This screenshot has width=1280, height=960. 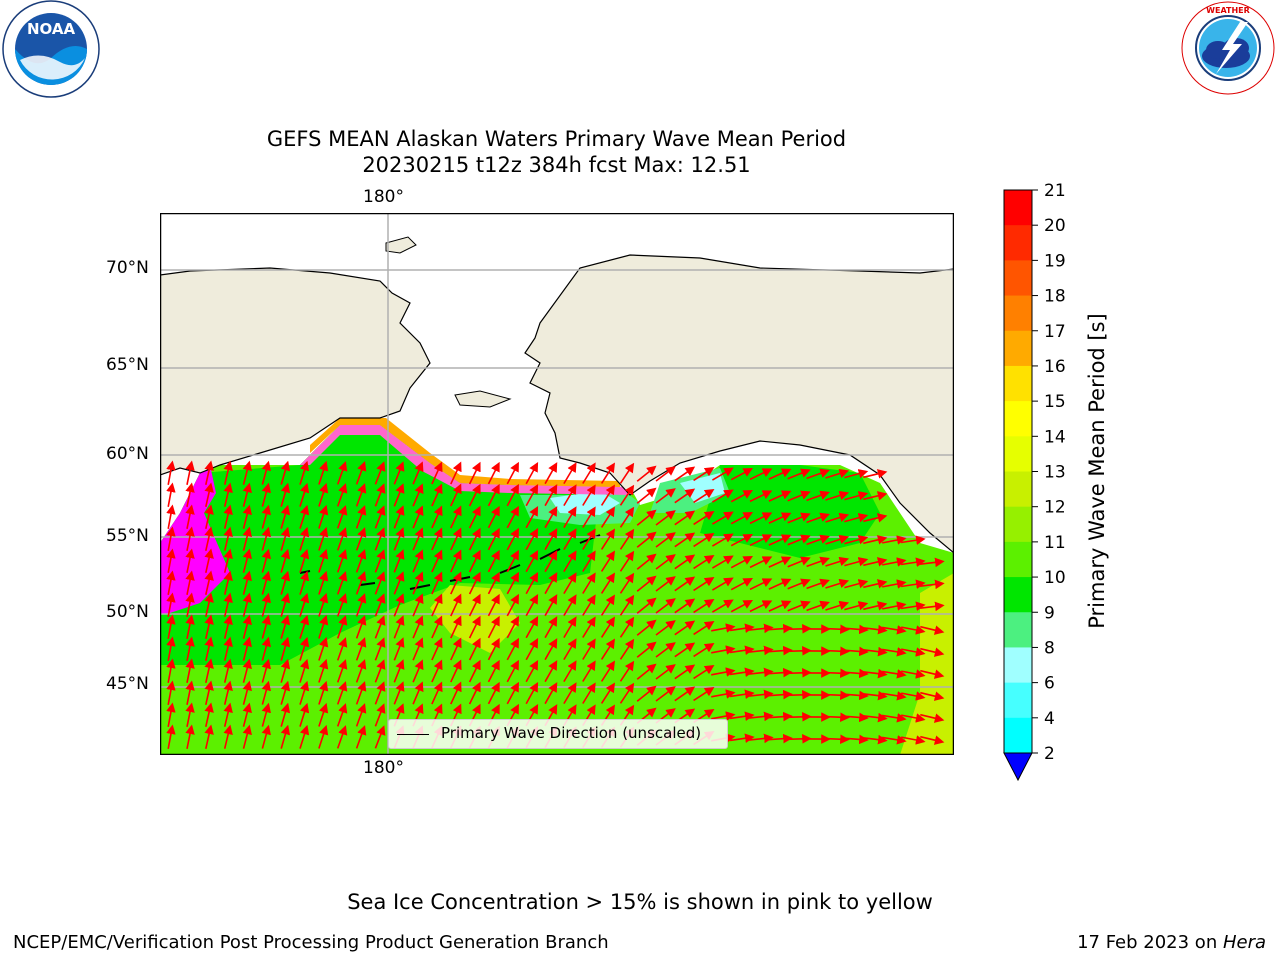 What do you see at coordinates (127, 268) in the screenshot?
I see `lat-label-70: 70°N` at bounding box center [127, 268].